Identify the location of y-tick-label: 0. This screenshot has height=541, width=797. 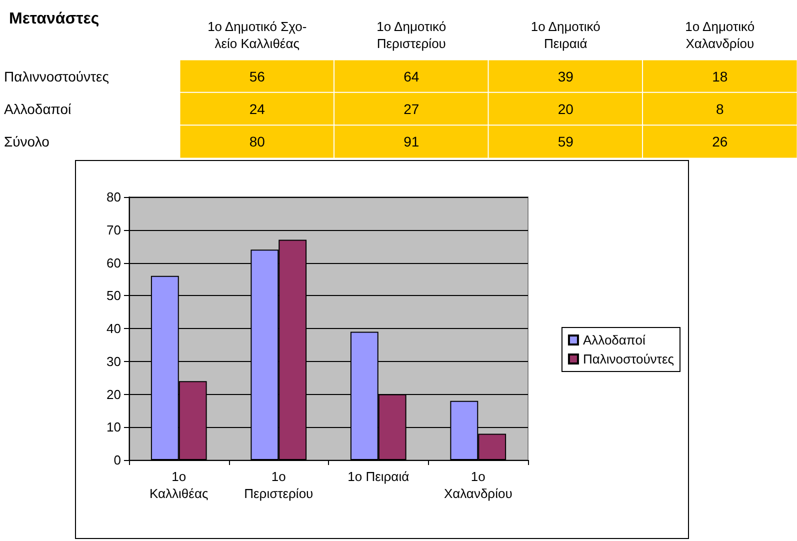
(117, 460).